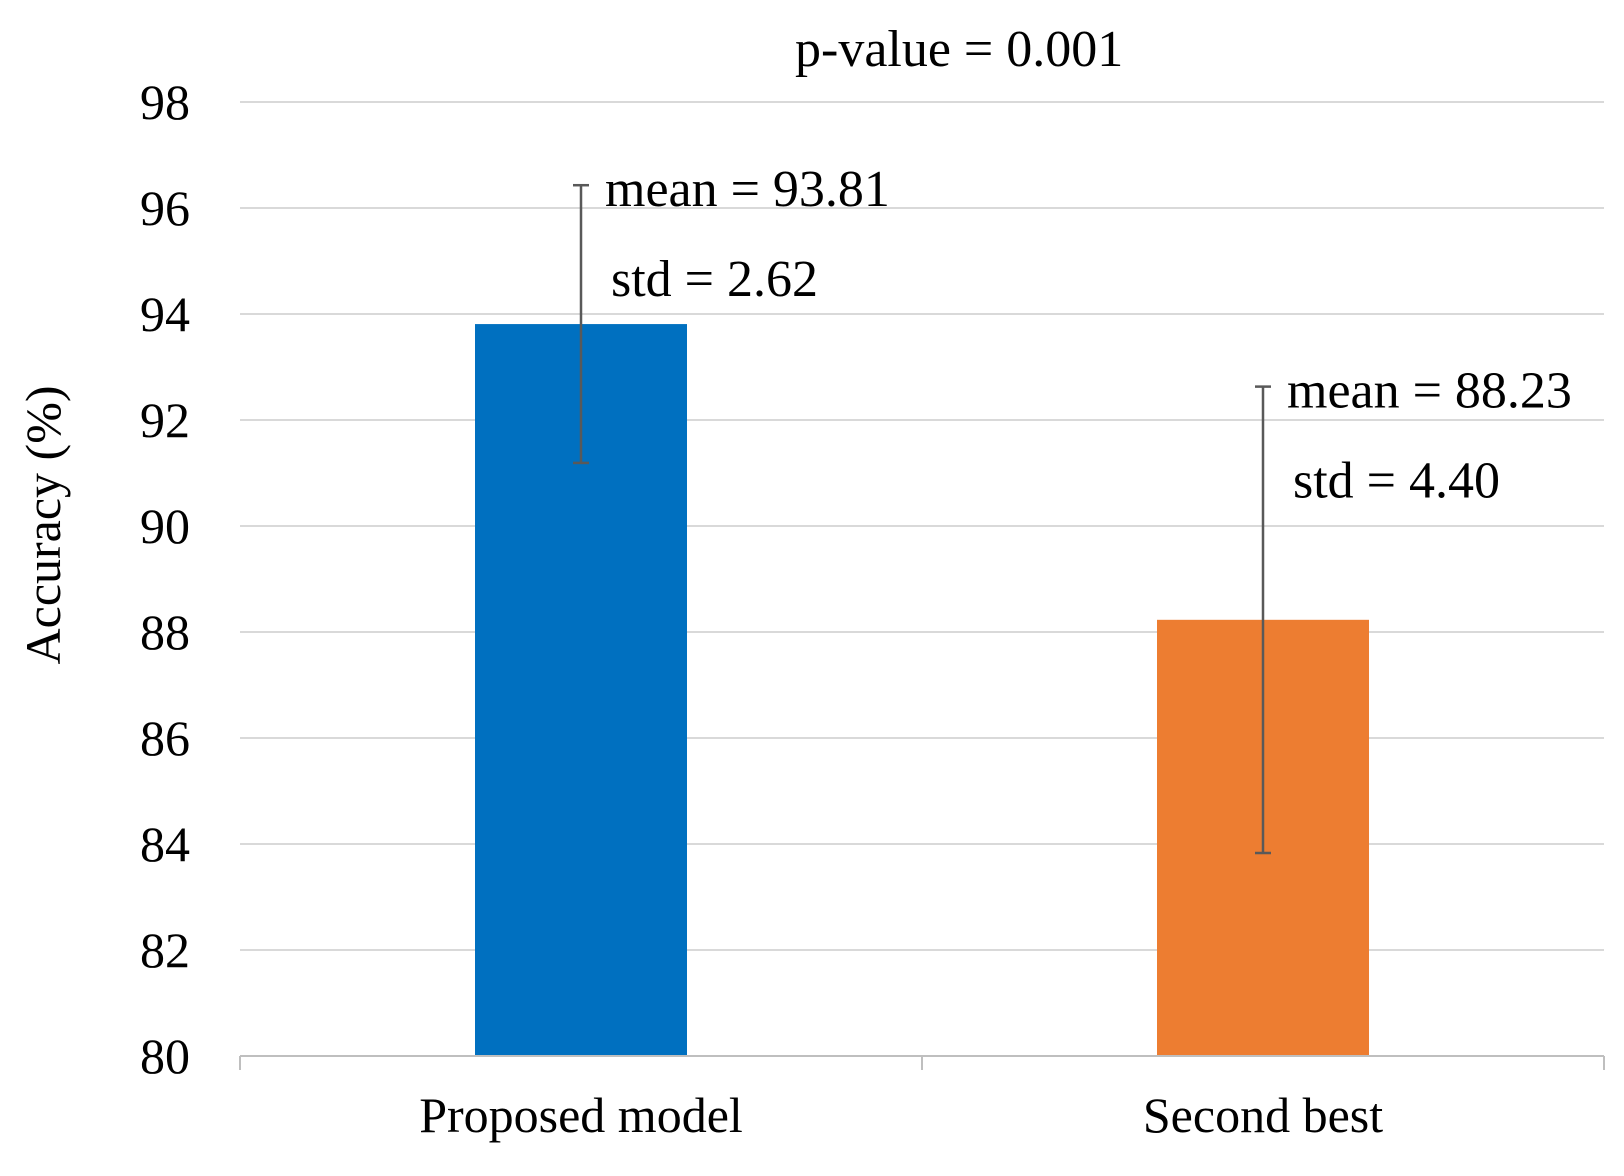 The height and width of the screenshot is (1176, 1624). What do you see at coordinates (165, 1056) in the screenshot?
I see `y-tick-label-80: 80` at bounding box center [165, 1056].